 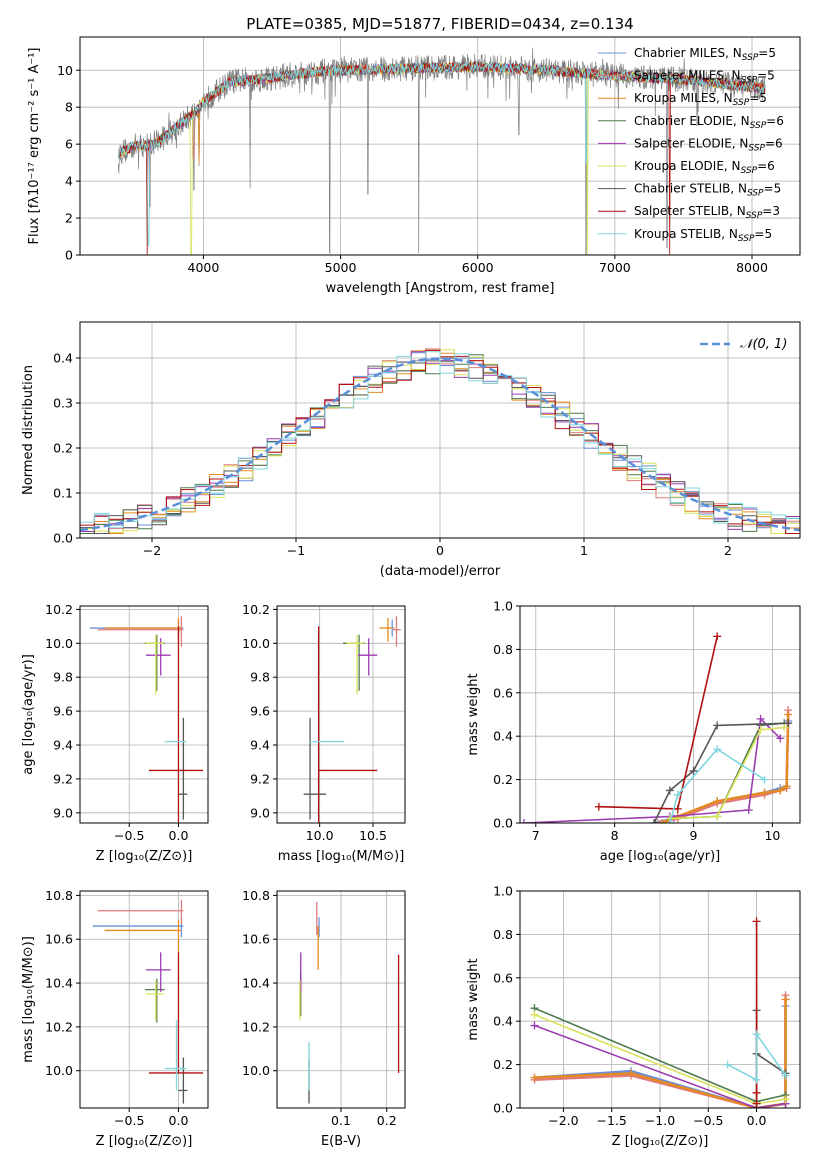 What do you see at coordinates (296, 550) in the screenshot?
I see `x-tick-label: −1` at bounding box center [296, 550].